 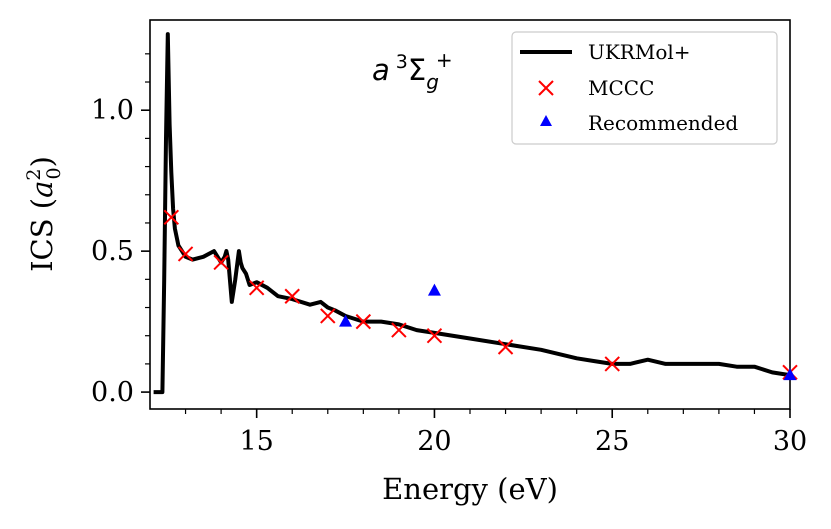 I want to click on x-tick-label: 15, so click(x=256, y=441).